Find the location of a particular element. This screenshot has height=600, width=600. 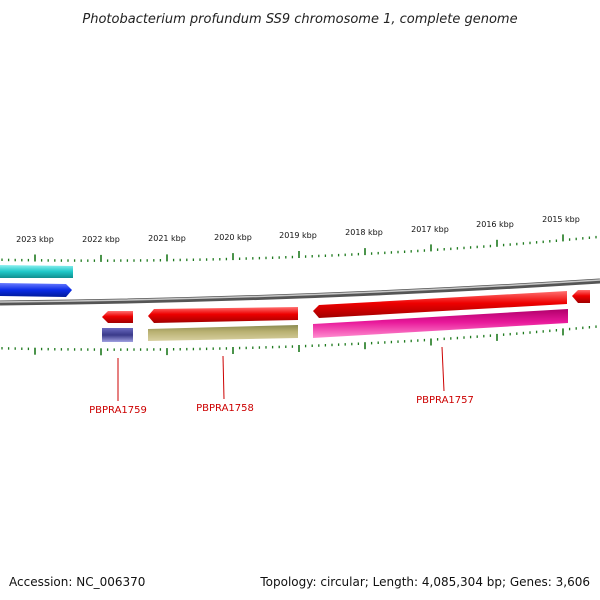

ruler-label-2022: 2022 kbp is located at coordinates (101, 239).